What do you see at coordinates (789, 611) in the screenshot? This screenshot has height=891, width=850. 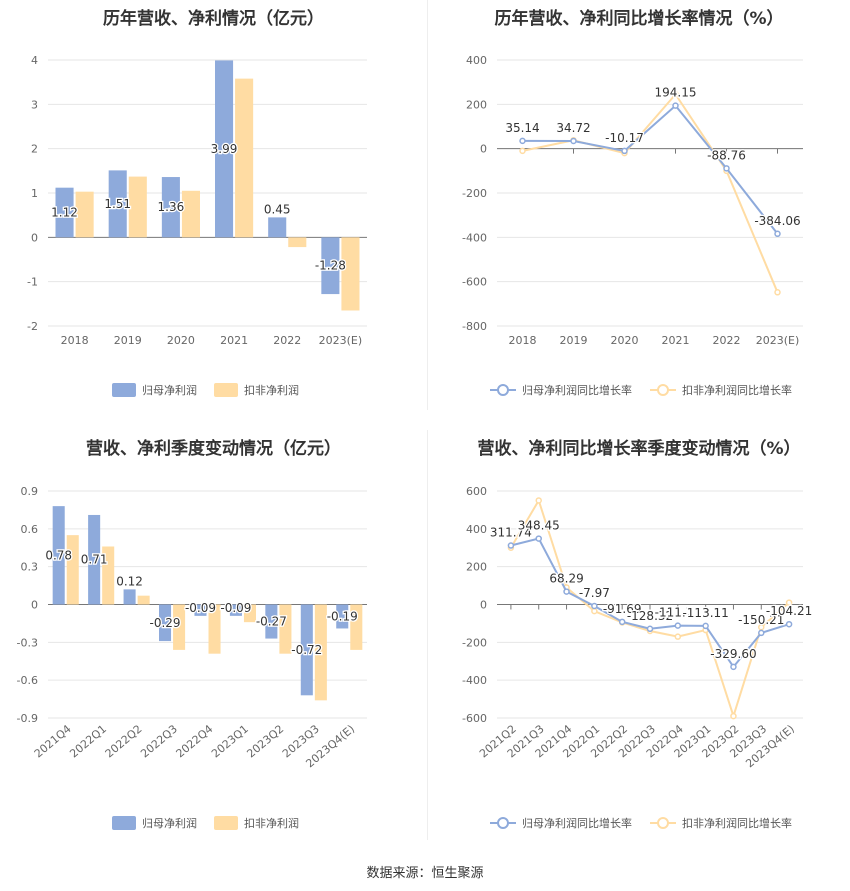 I see `data-label: -104.21` at bounding box center [789, 611].